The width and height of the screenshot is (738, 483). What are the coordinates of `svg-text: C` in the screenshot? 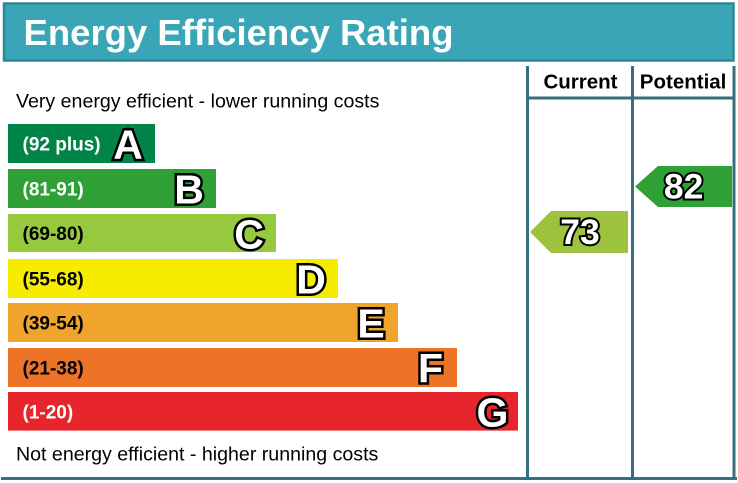 It's located at (249, 234).